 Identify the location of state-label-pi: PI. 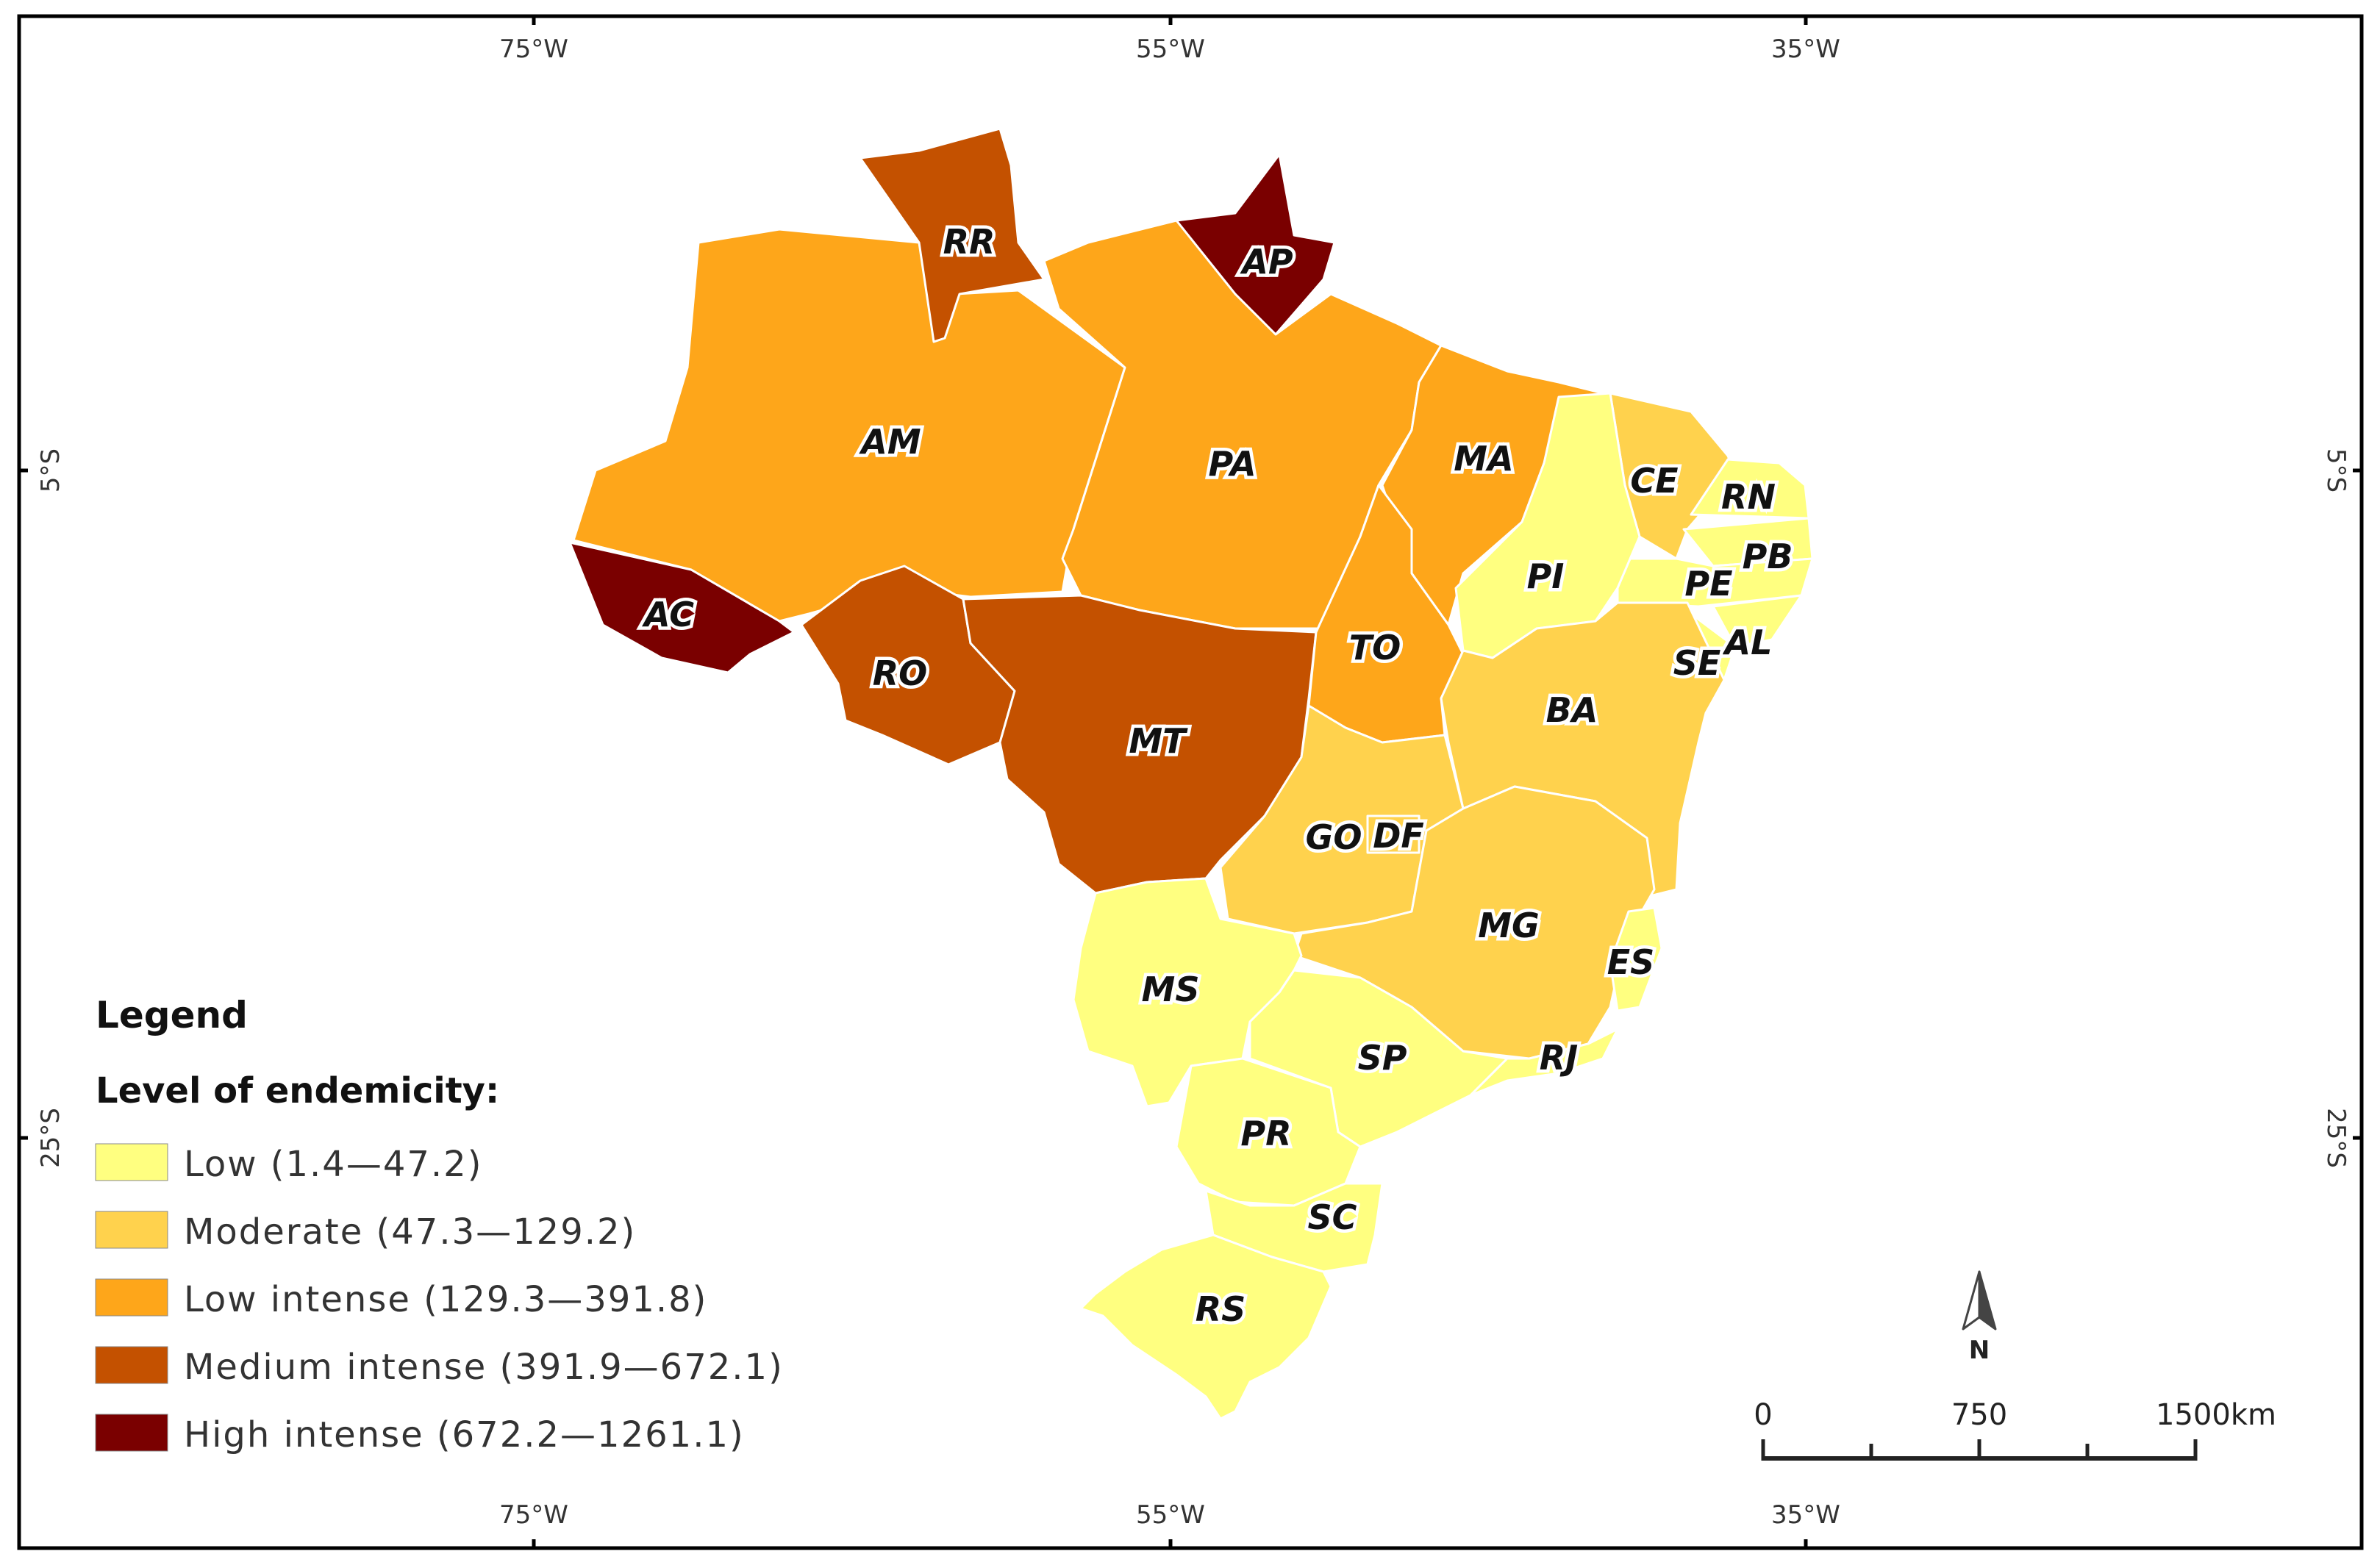
(1546, 576).